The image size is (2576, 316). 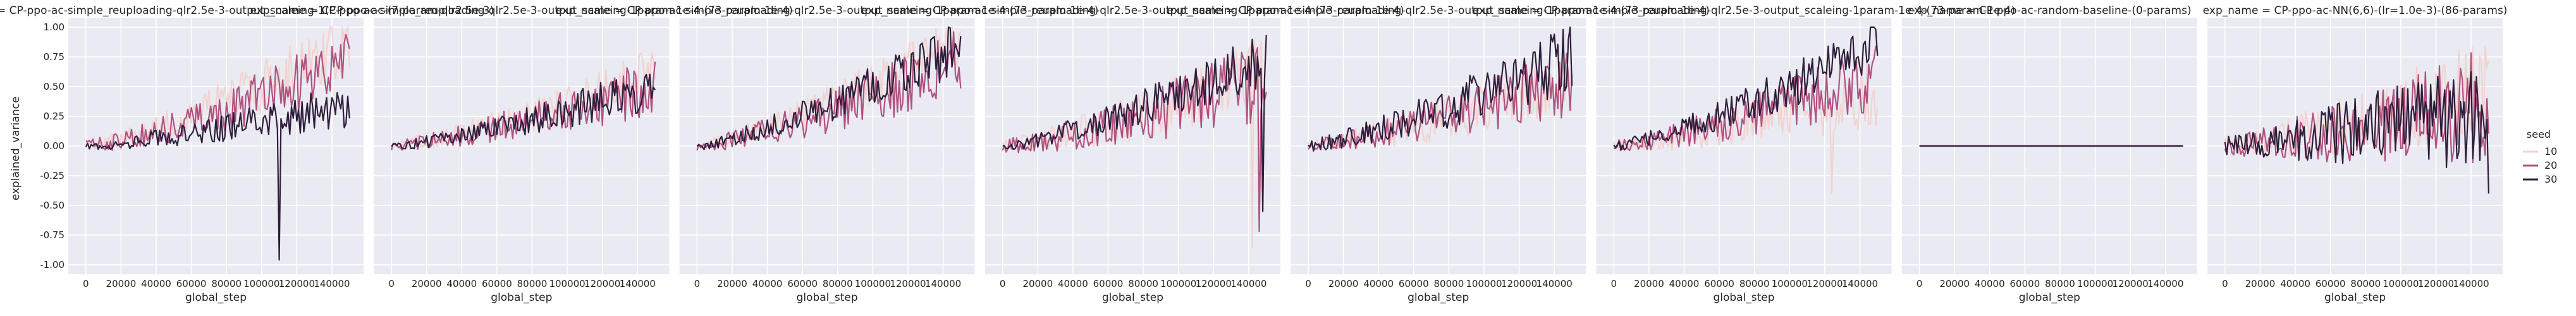 I want to click on y-axis-label: explained_variance, so click(x=15, y=149).